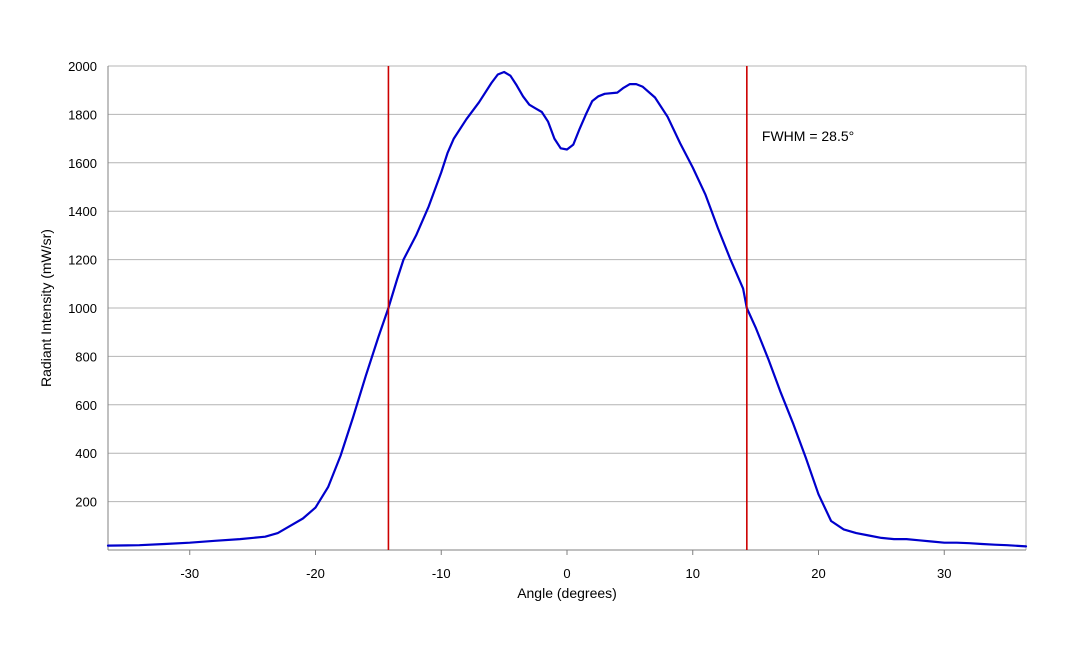 This screenshot has width=1080, height=648. What do you see at coordinates (693, 573) in the screenshot?
I see `x-tick-label: 10` at bounding box center [693, 573].